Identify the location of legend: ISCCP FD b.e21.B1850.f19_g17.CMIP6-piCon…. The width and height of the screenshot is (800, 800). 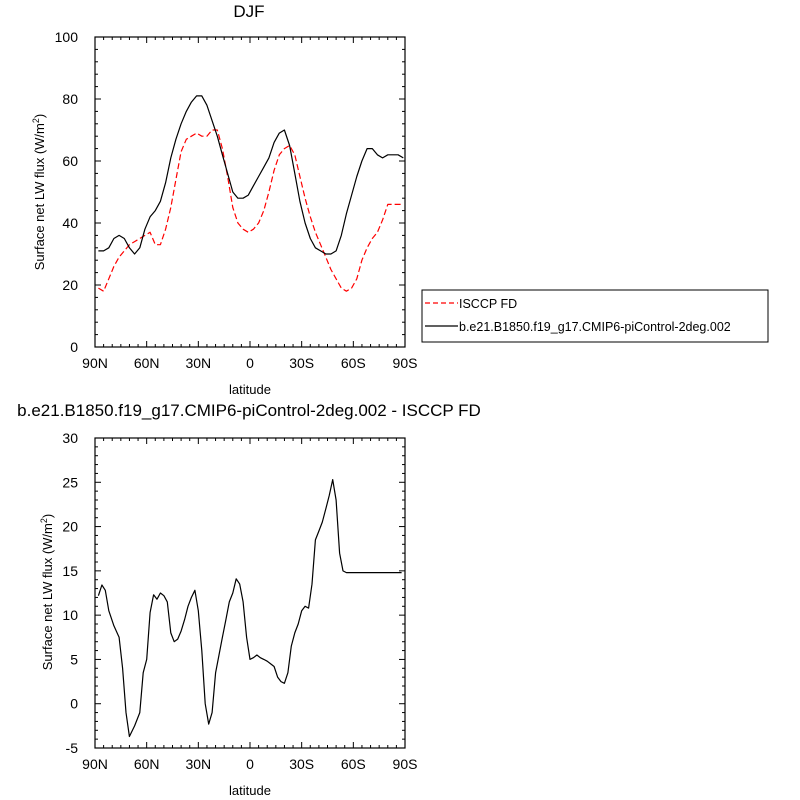
(595, 316).